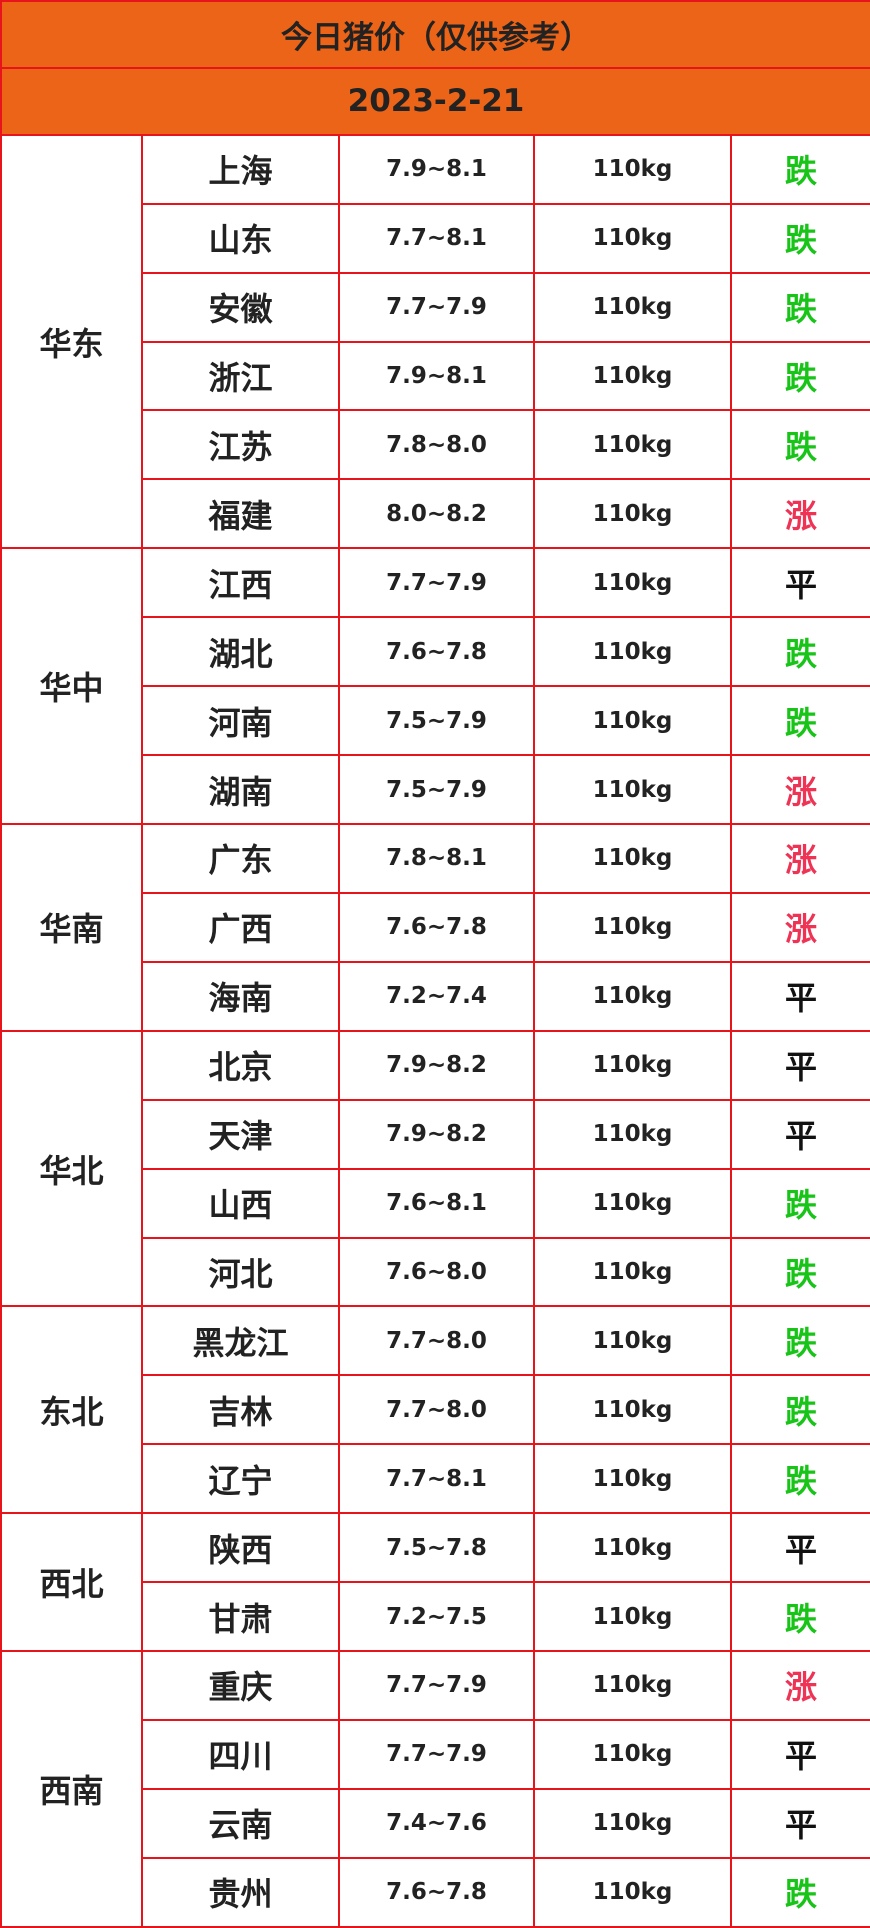 This screenshot has width=870, height=1928. I want to click on province: 黑龙江, so click(240, 1341).